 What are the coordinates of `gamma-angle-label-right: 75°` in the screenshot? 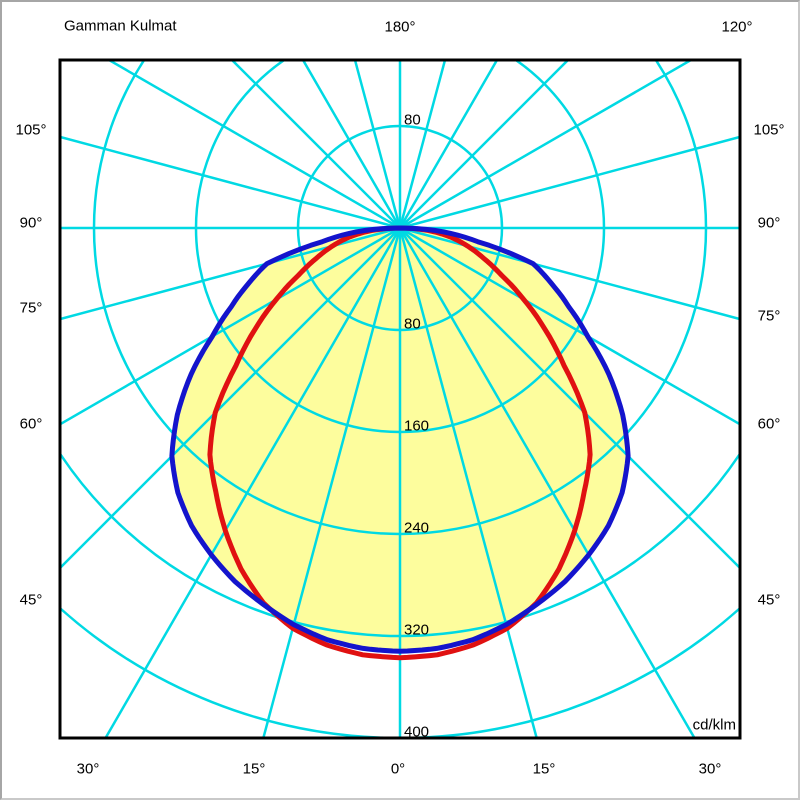 It's located at (769, 316).